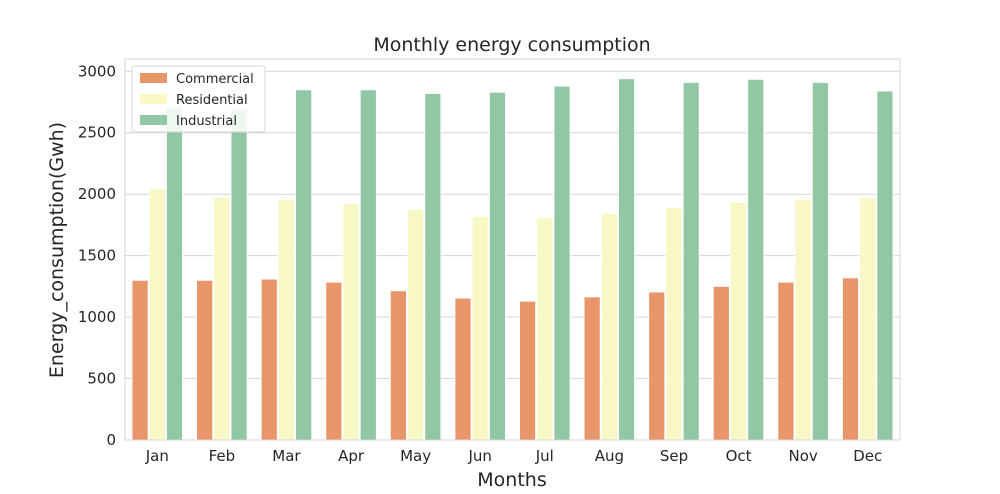 The image size is (1000, 494). What do you see at coordinates (868, 319) in the screenshot?
I see `bar-residential-dec` at bounding box center [868, 319].